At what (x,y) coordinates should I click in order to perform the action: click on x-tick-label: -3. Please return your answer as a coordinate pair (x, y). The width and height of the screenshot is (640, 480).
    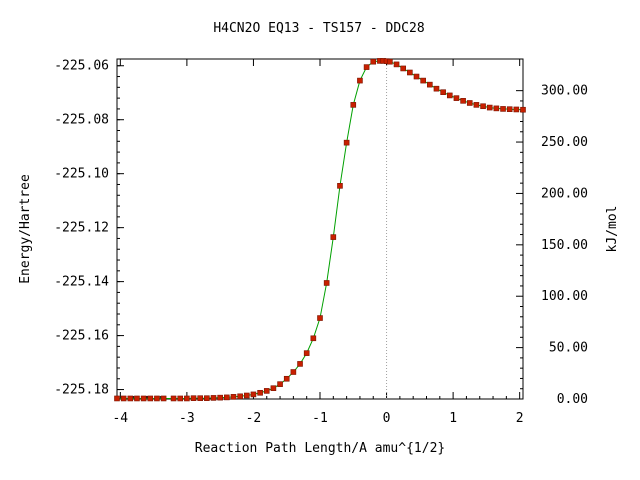
    Looking at the image, I should click on (187, 418).